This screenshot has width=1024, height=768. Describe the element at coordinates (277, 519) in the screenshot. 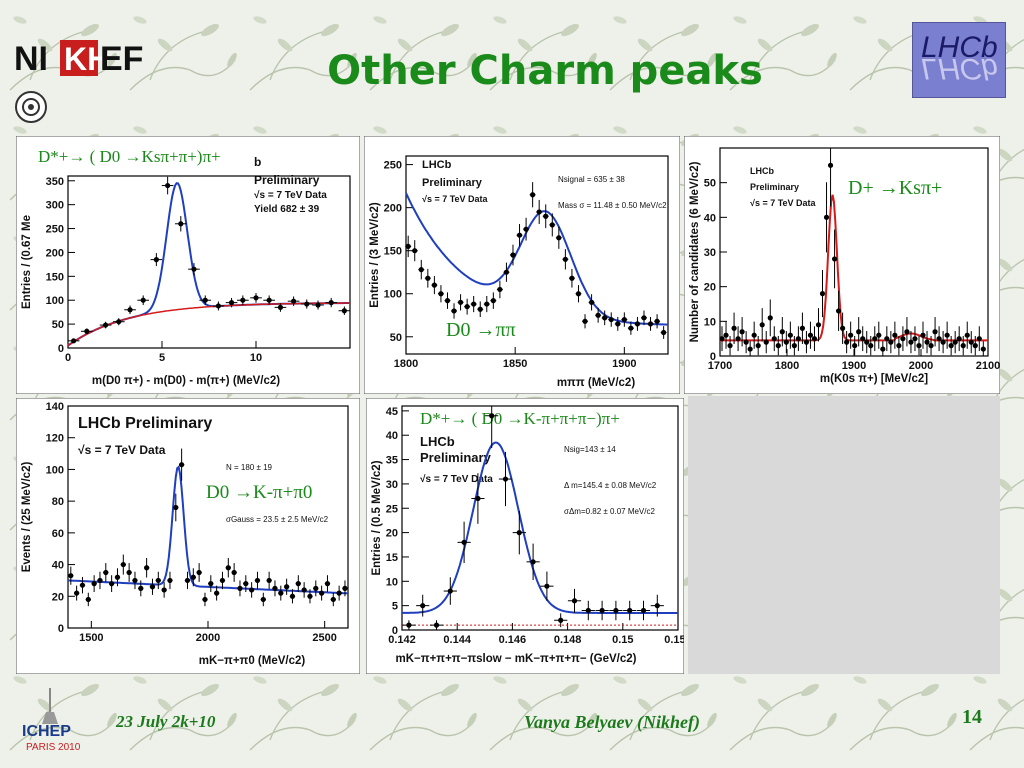

I see `stats-text: σGauss = 23.5 ± 2.5 MeV/c2` at that location.